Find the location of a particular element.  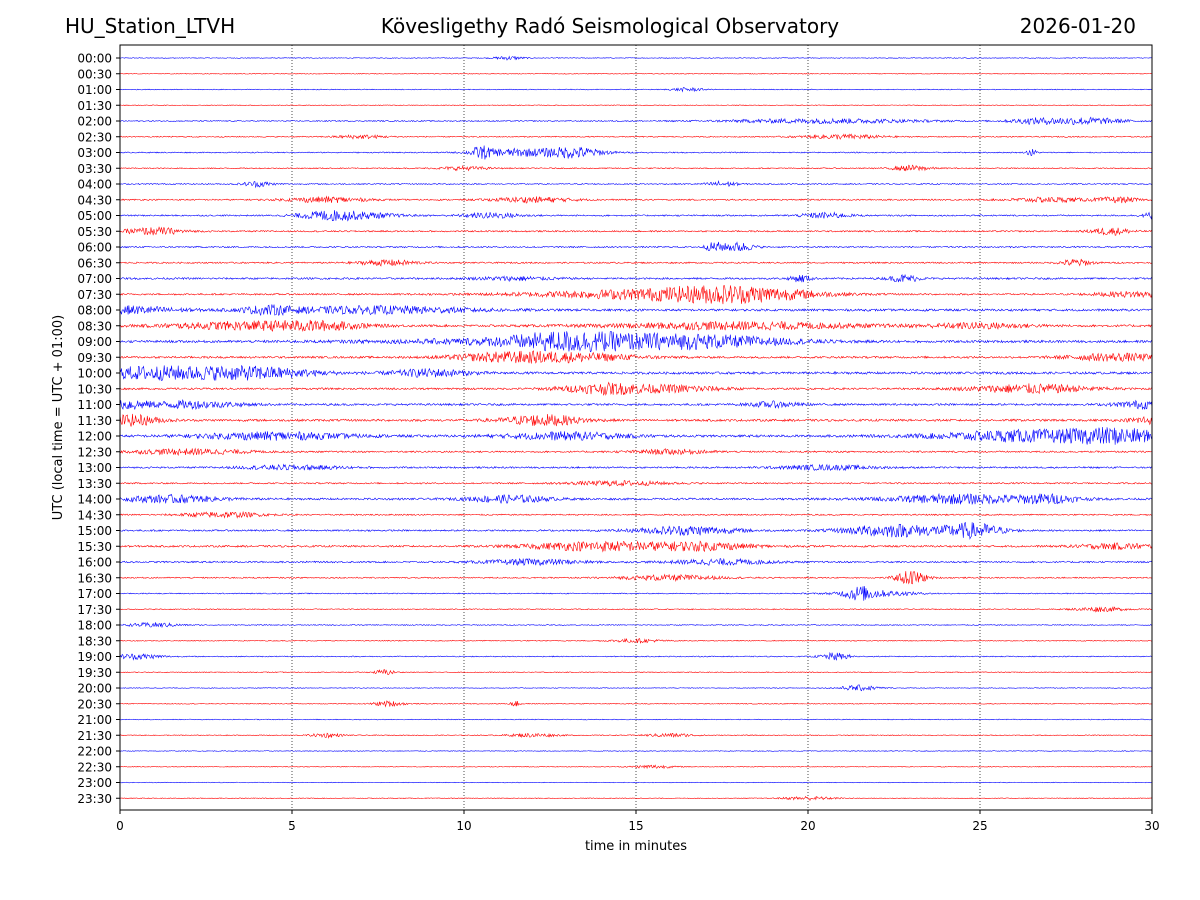

y-tick-label-1100: 11:00 is located at coordinates (94, 405).